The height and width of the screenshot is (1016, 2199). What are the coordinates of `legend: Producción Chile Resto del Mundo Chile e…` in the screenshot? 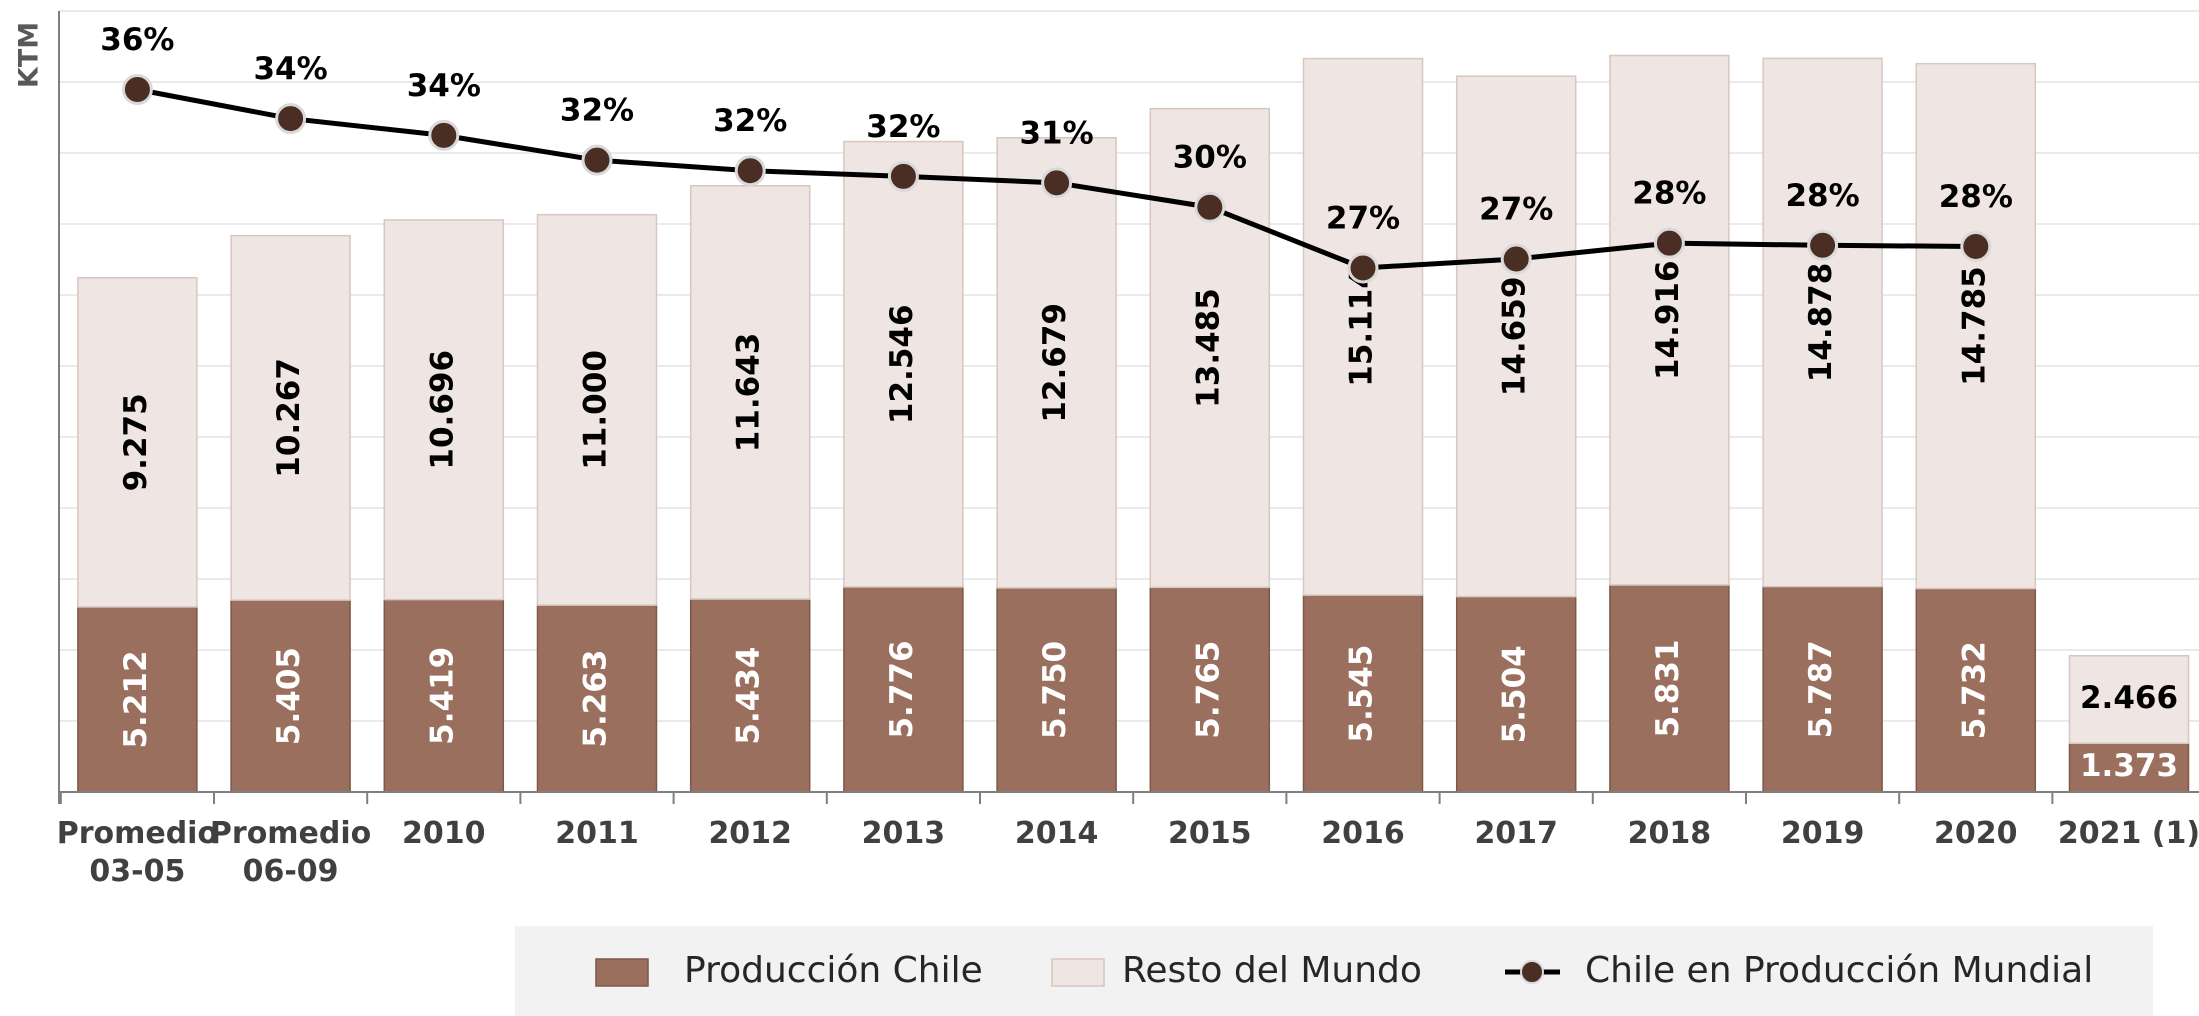 It's located at (1334, 971).